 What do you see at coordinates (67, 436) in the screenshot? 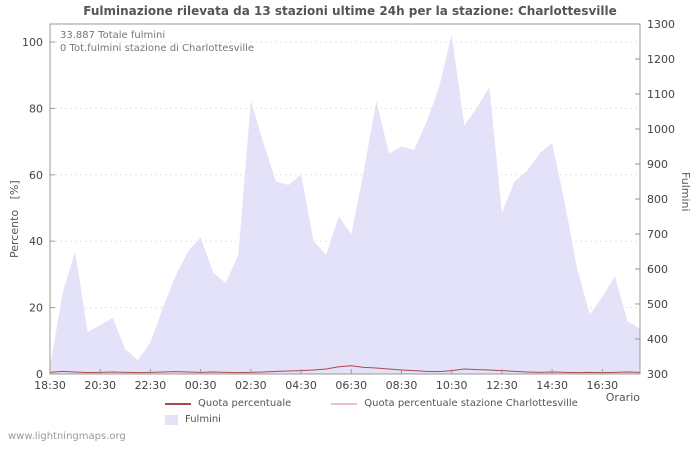
I see `watermark: www.lightningmaps.org` at bounding box center [67, 436].